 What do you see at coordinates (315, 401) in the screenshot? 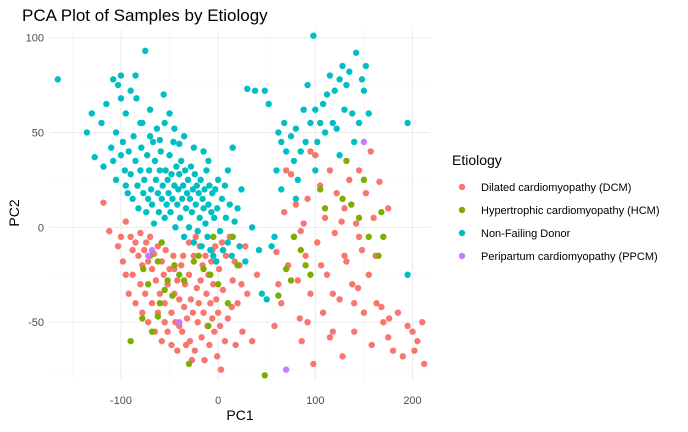
I see `x-tick-label: 100` at bounding box center [315, 401].